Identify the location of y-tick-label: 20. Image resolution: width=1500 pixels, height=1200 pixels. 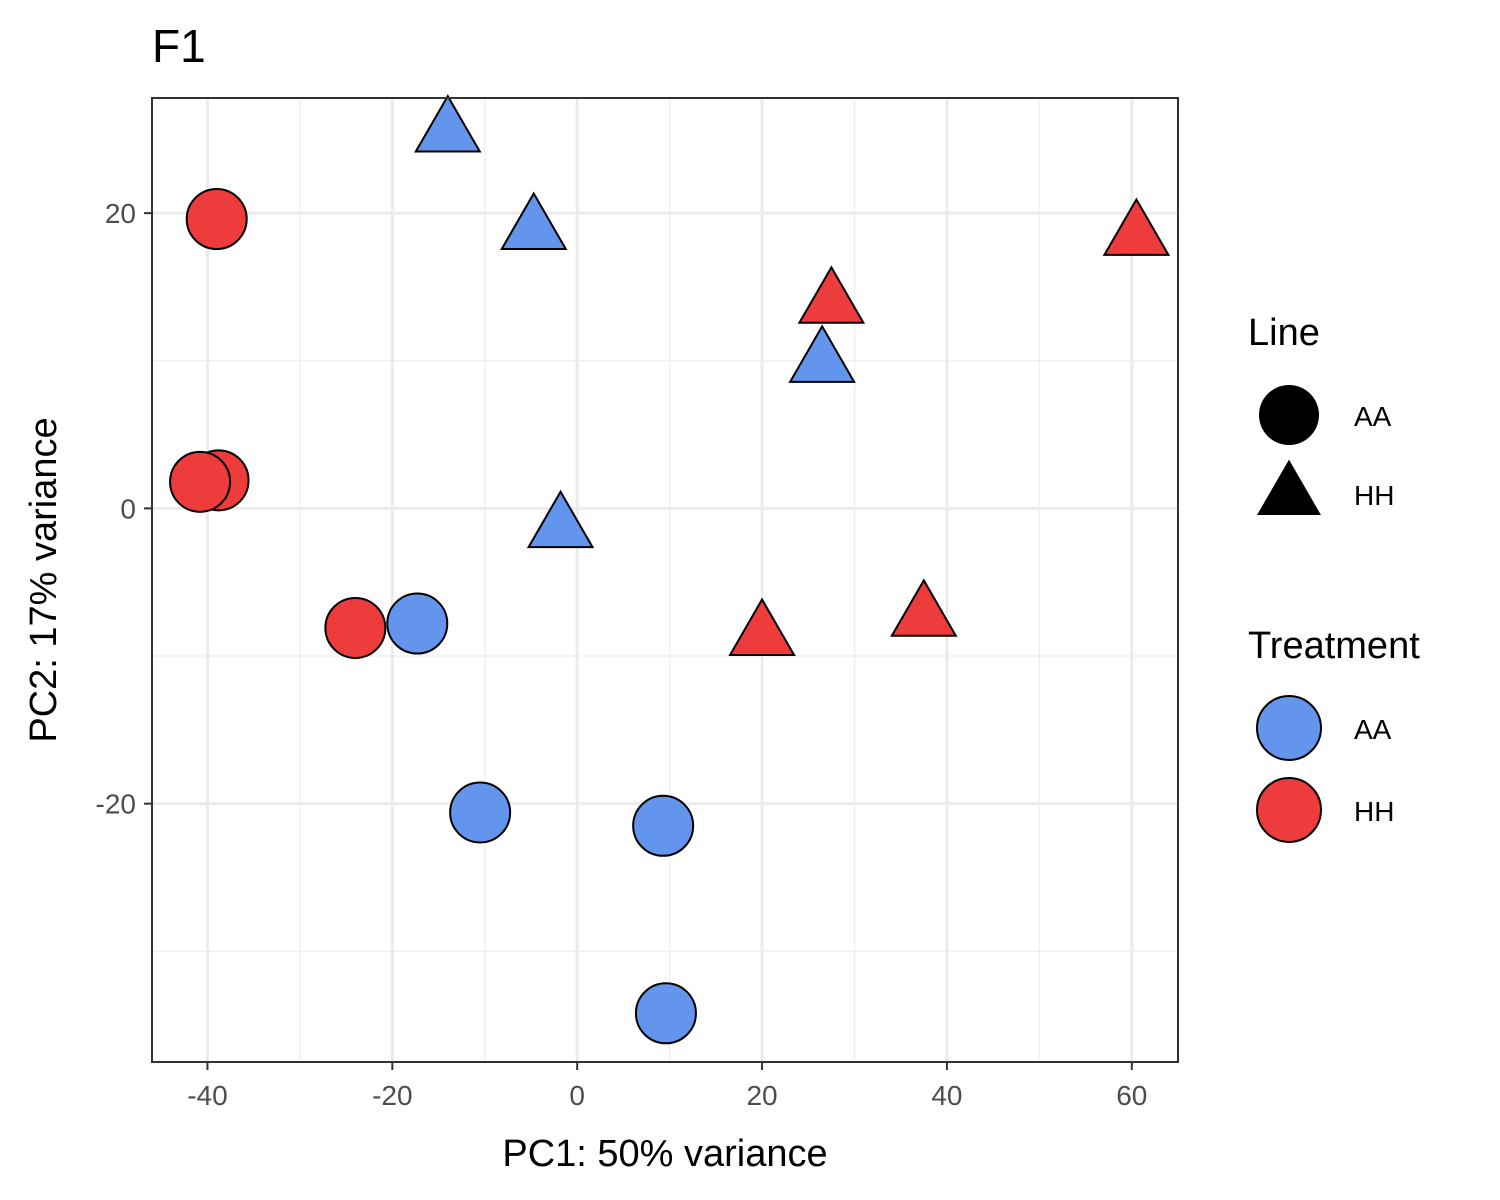
(120, 213).